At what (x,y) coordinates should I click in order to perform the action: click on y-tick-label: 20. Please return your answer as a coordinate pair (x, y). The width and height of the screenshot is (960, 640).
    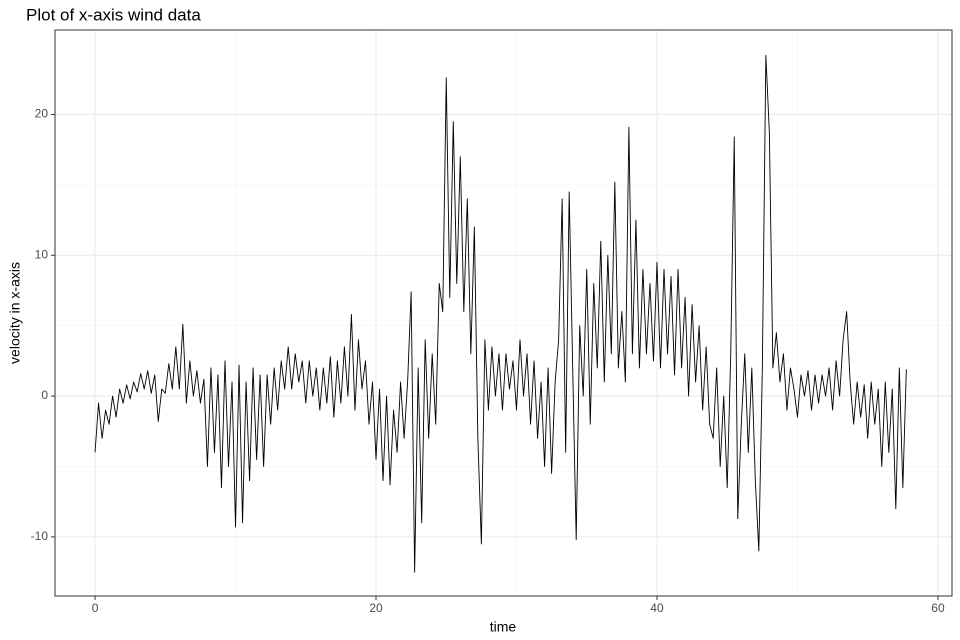
    Looking at the image, I should click on (42, 114).